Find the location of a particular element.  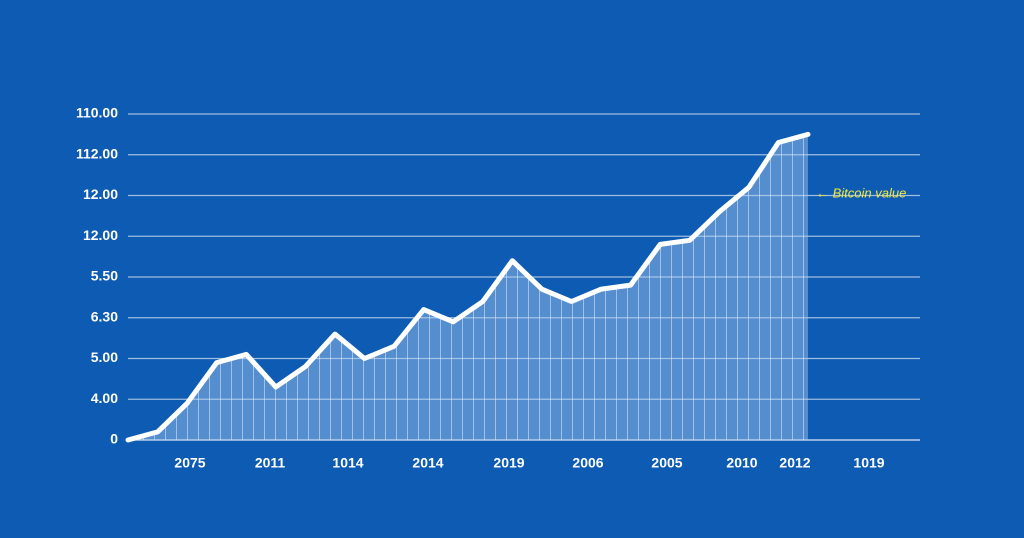

annotation: ← Bitcoin value is located at coordinates (861, 192).